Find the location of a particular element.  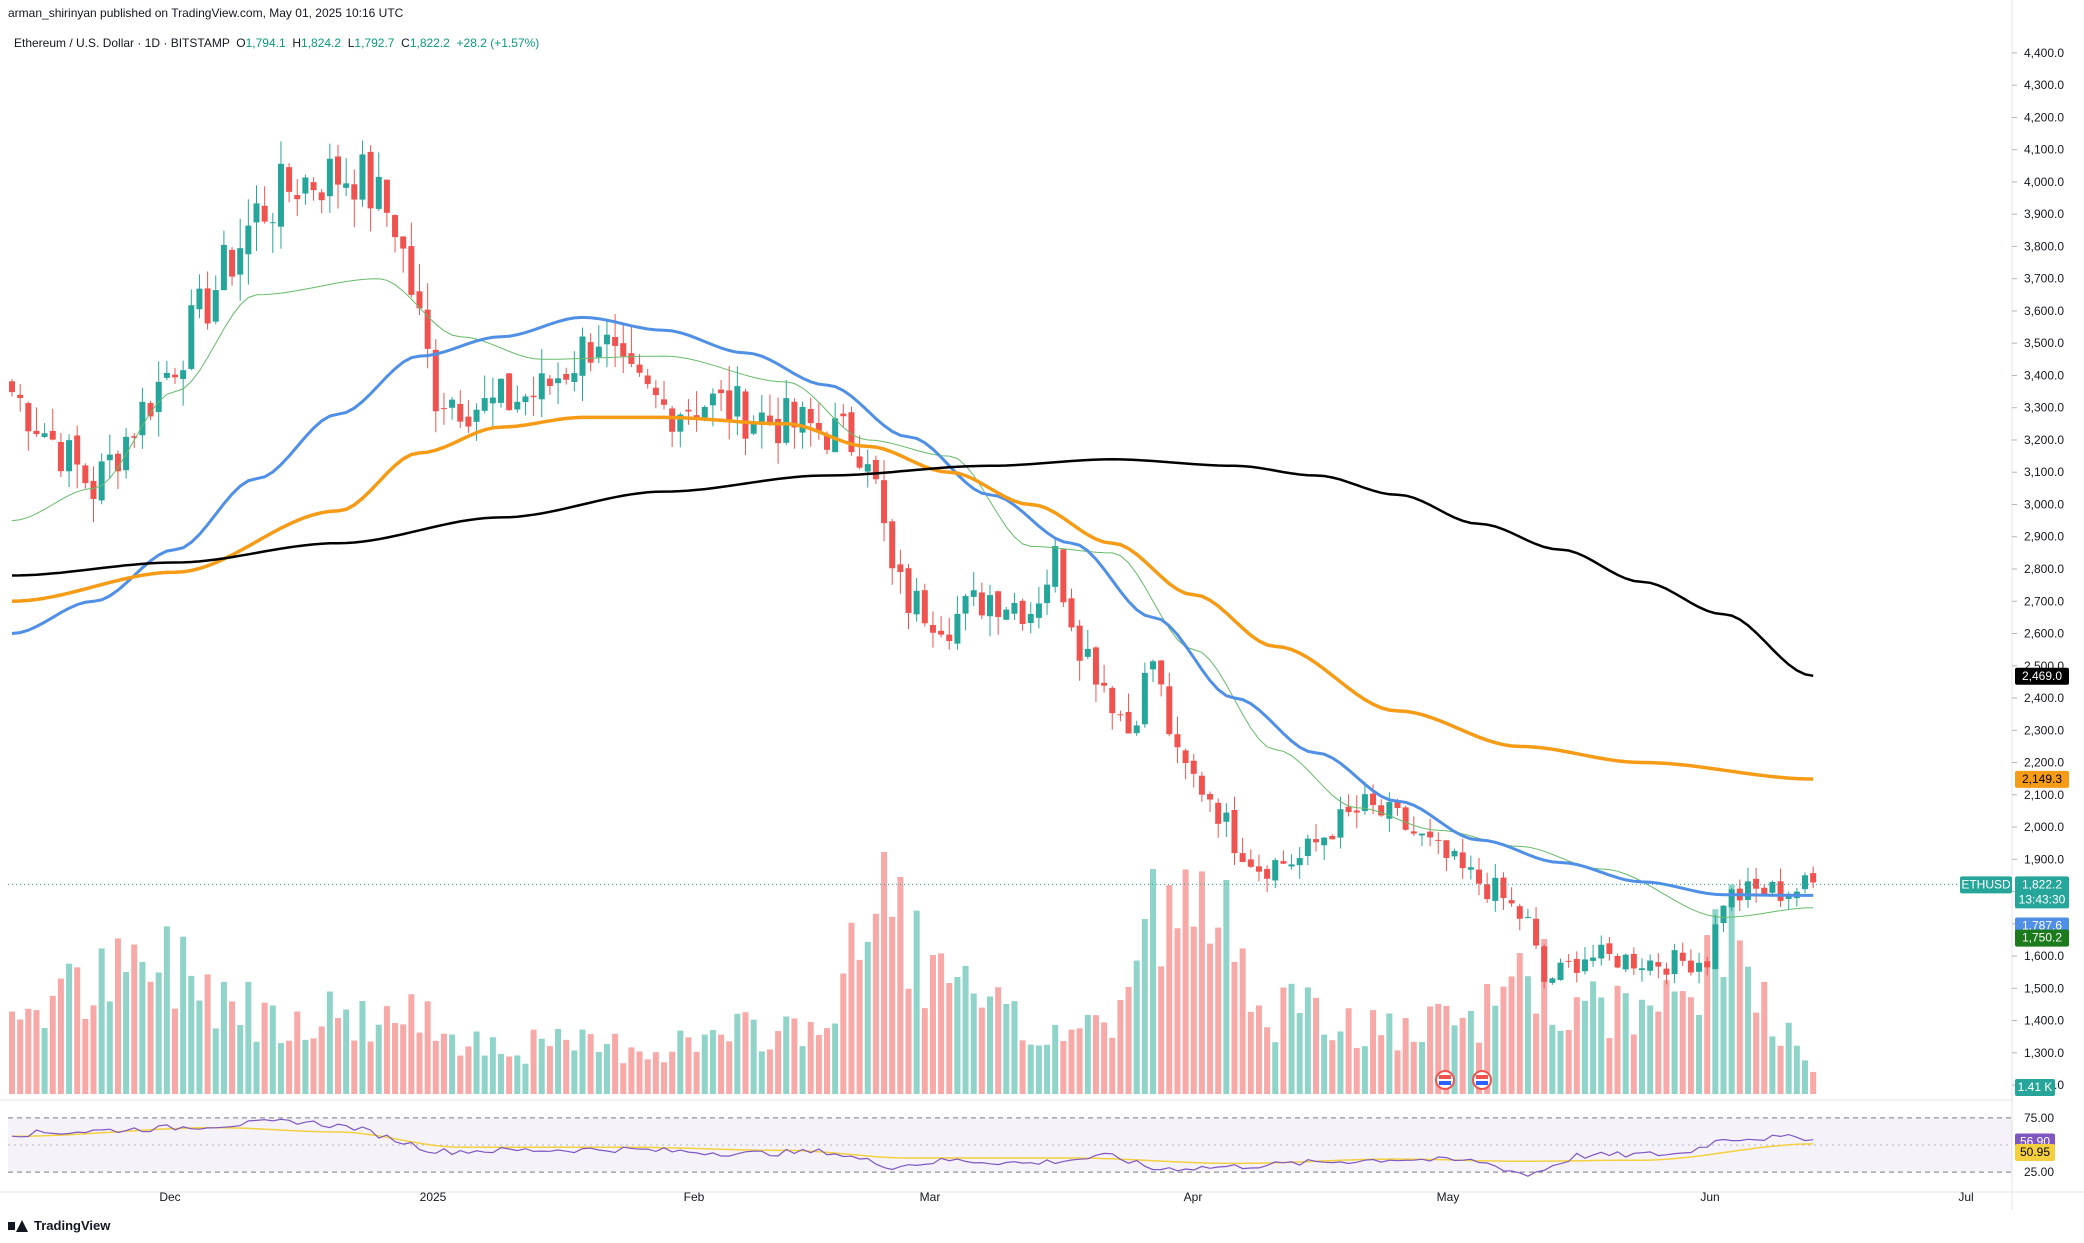

price-tick-label: 3,000.0 is located at coordinates (2044, 504).